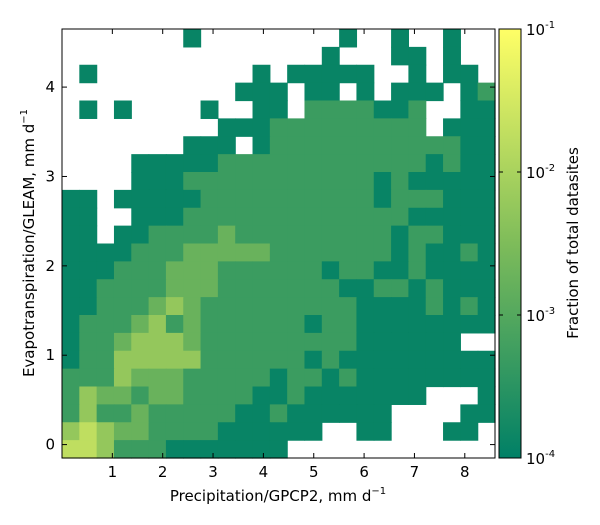 The width and height of the screenshot is (600, 525). Describe the element at coordinates (540, 29) in the screenshot. I see `colorbar-tick-label: 10-1` at that location.